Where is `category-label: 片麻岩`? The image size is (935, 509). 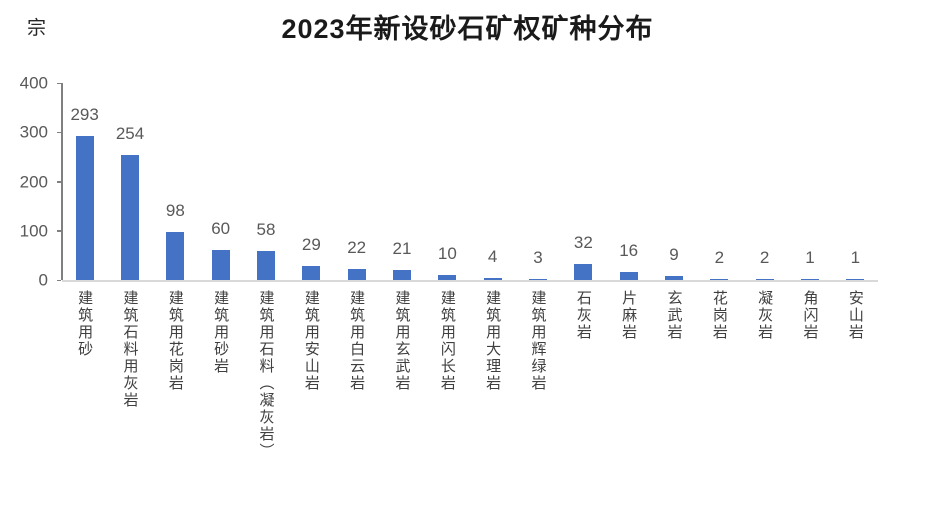 category-label: 片麻岩 is located at coordinates (629, 315).